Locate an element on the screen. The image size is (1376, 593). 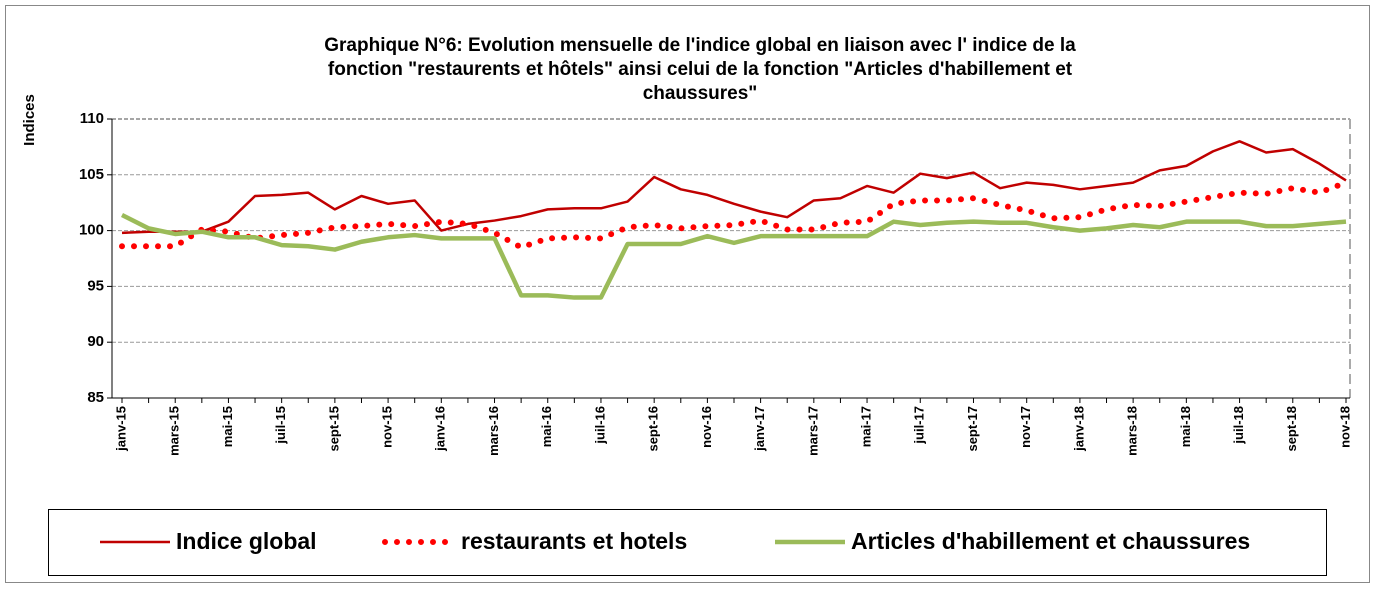
x-tick-label: nov-18 is located at coordinates (1344, 427).